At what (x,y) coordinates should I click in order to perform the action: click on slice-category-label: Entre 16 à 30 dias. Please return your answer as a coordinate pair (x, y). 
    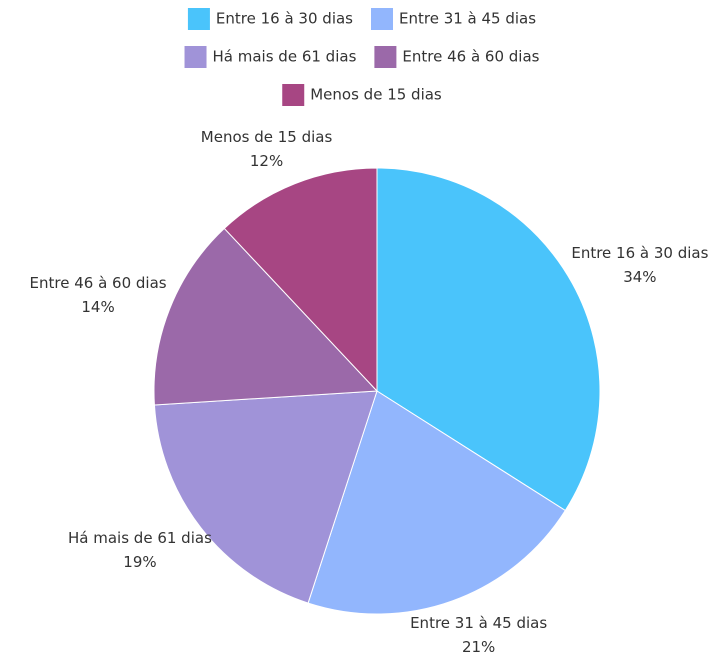
    Looking at the image, I should click on (639, 253).